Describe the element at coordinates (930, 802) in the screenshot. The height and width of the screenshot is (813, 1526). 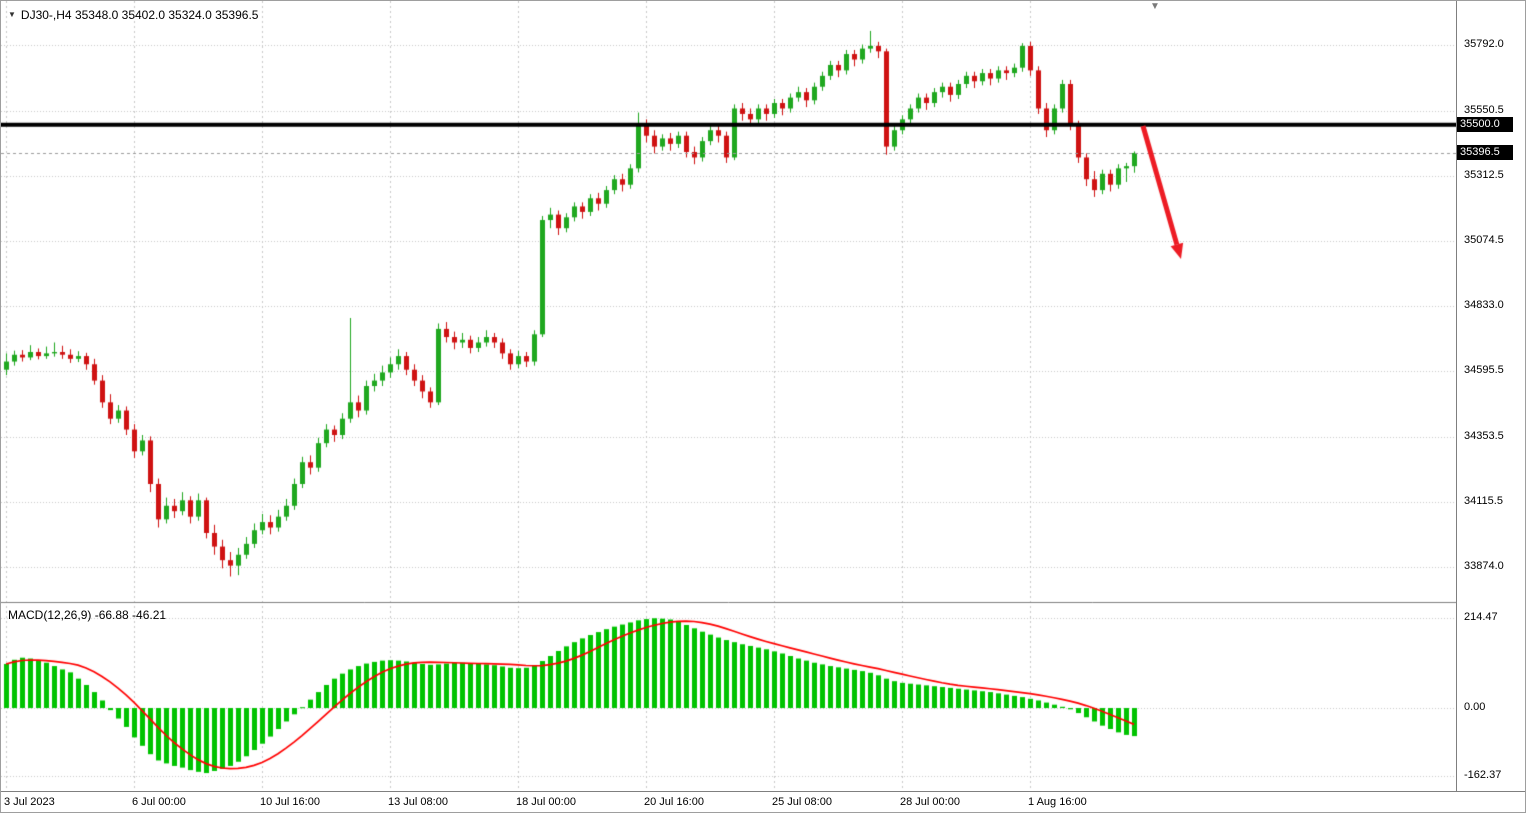
I see `time-axis-label: 28 Jul 00:00` at that location.